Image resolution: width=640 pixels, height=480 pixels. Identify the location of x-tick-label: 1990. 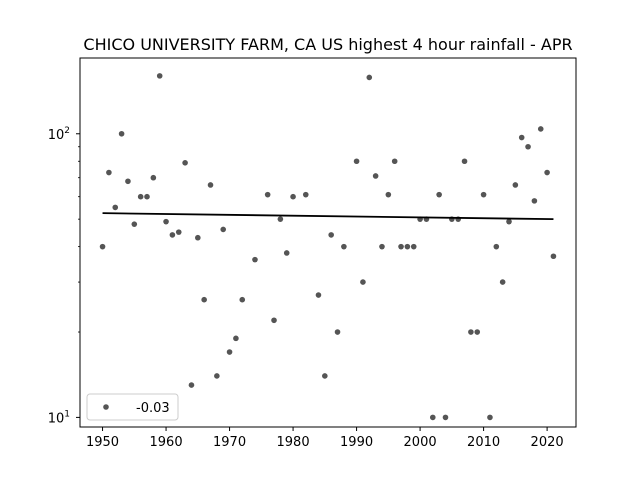
(356, 442).